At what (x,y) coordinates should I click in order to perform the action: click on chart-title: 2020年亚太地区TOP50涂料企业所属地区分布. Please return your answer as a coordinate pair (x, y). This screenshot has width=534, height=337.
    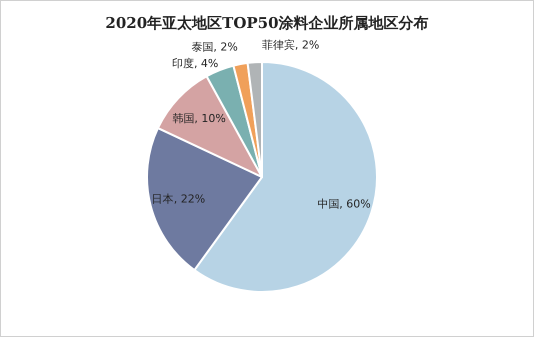
    Looking at the image, I should click on (267, 23).